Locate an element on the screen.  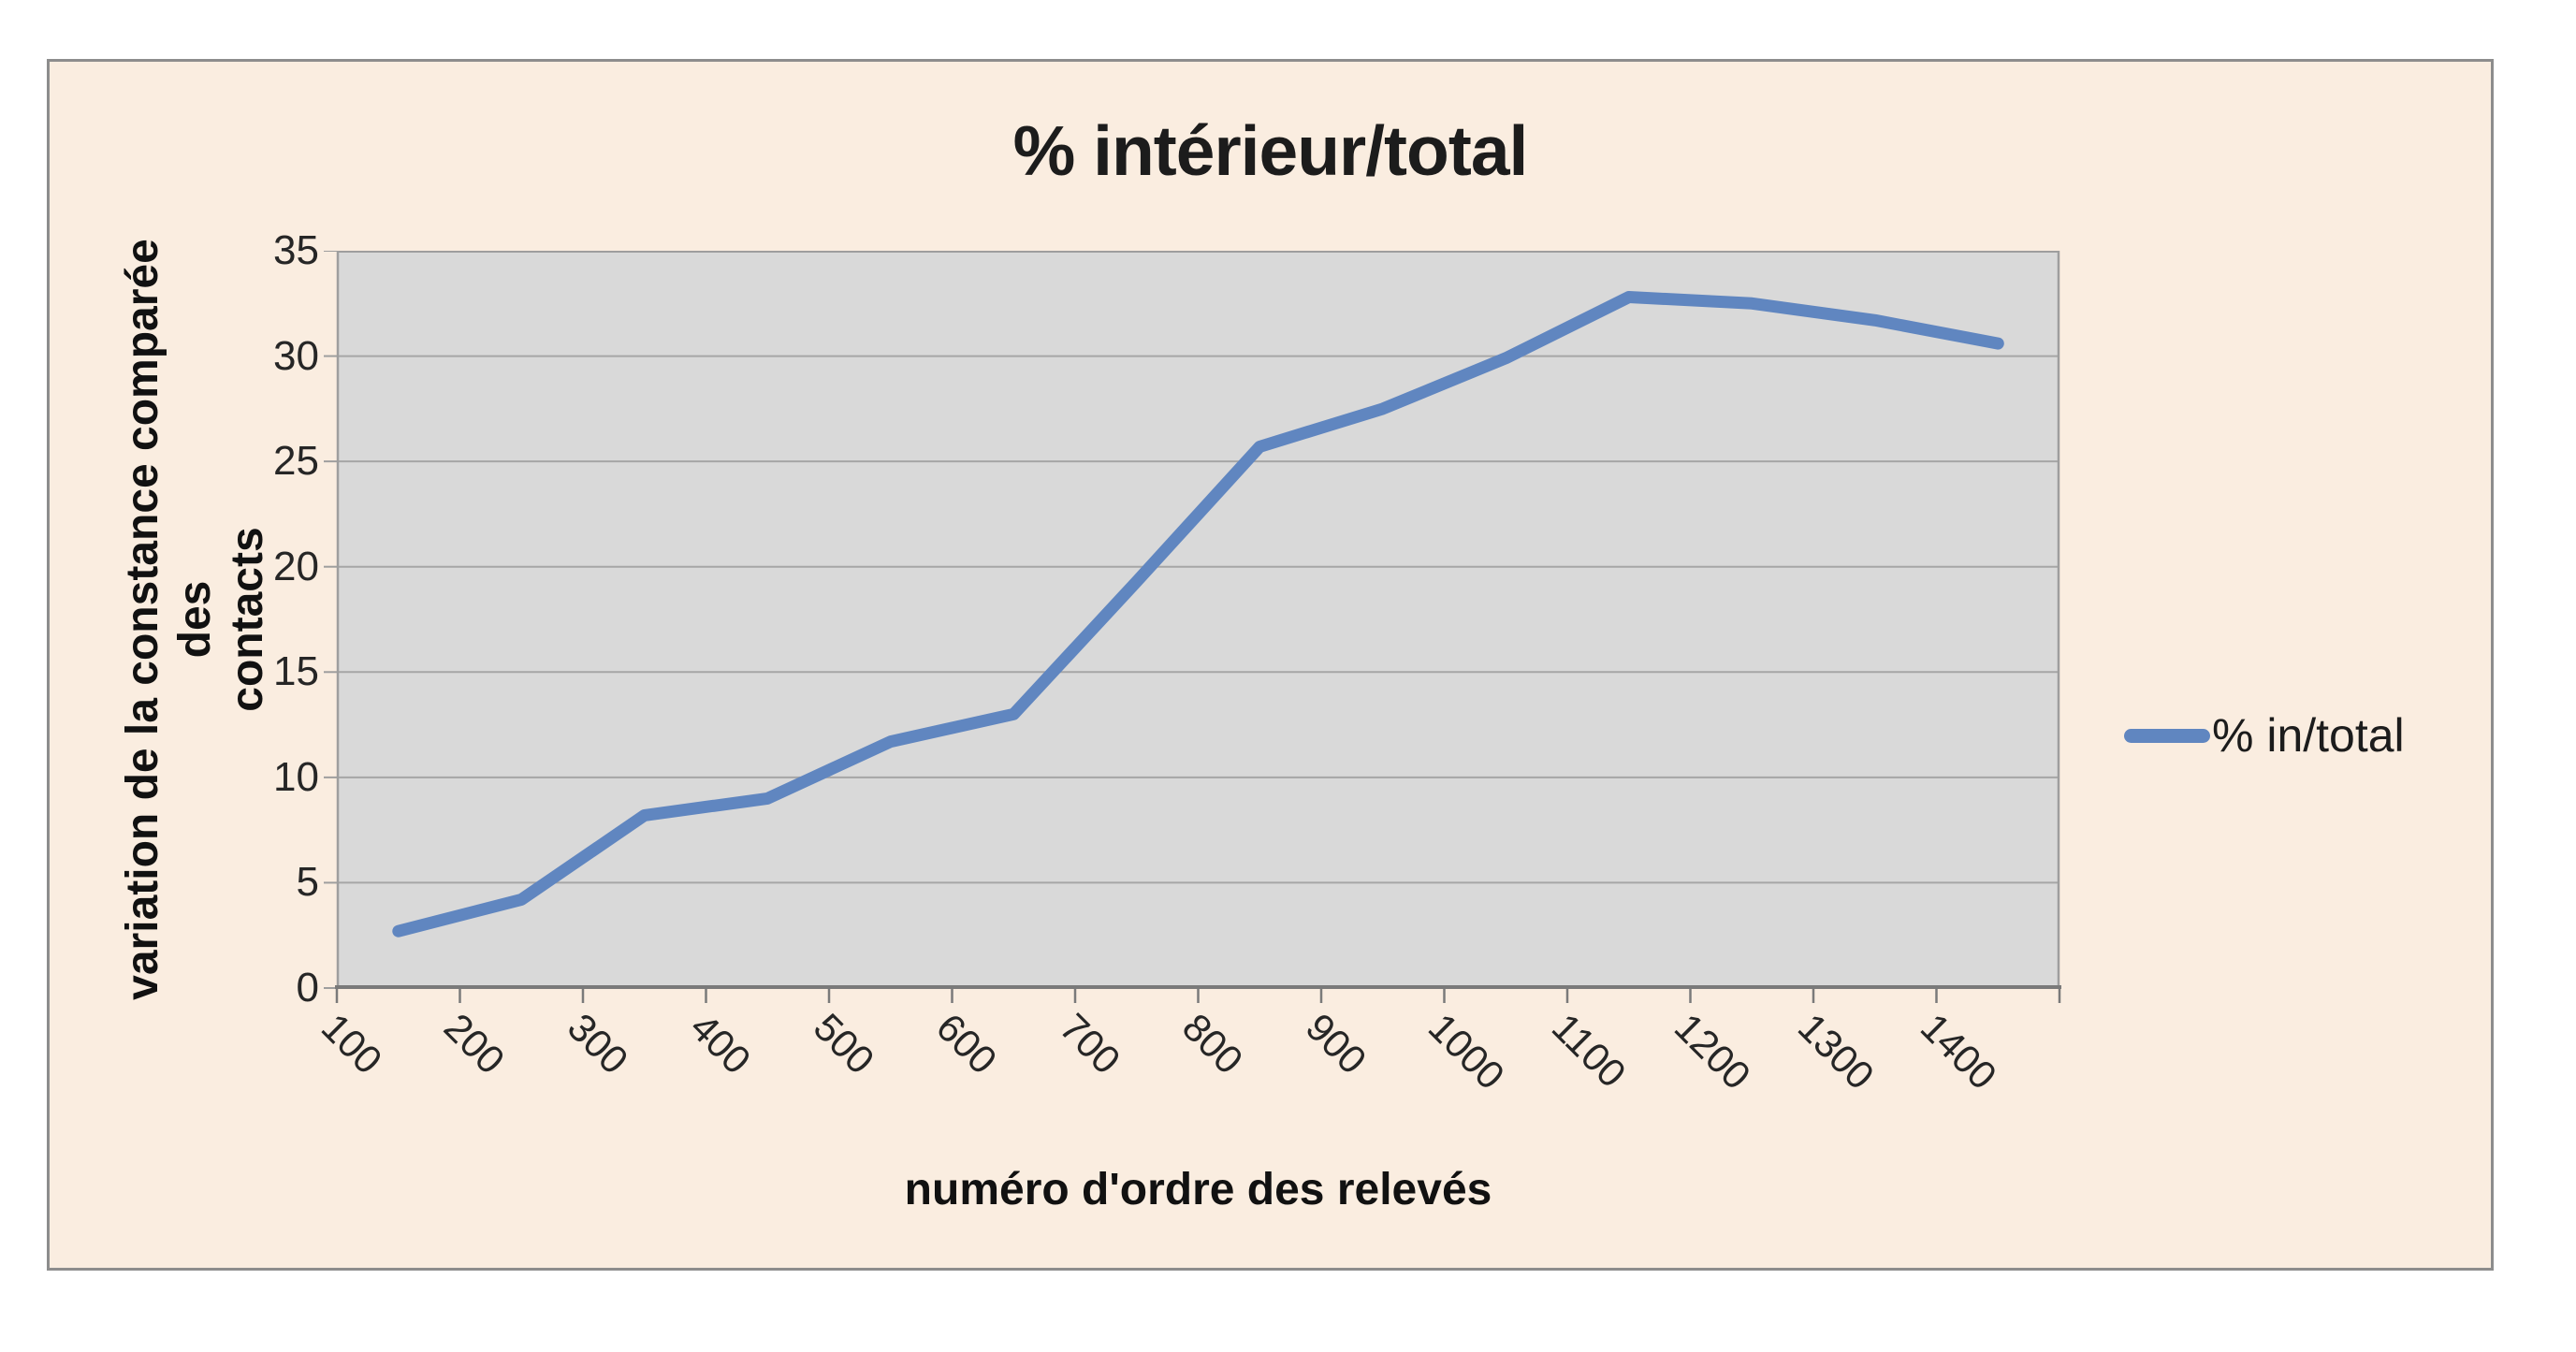
legend-line-swatch is located at coordinates (2167, 735).